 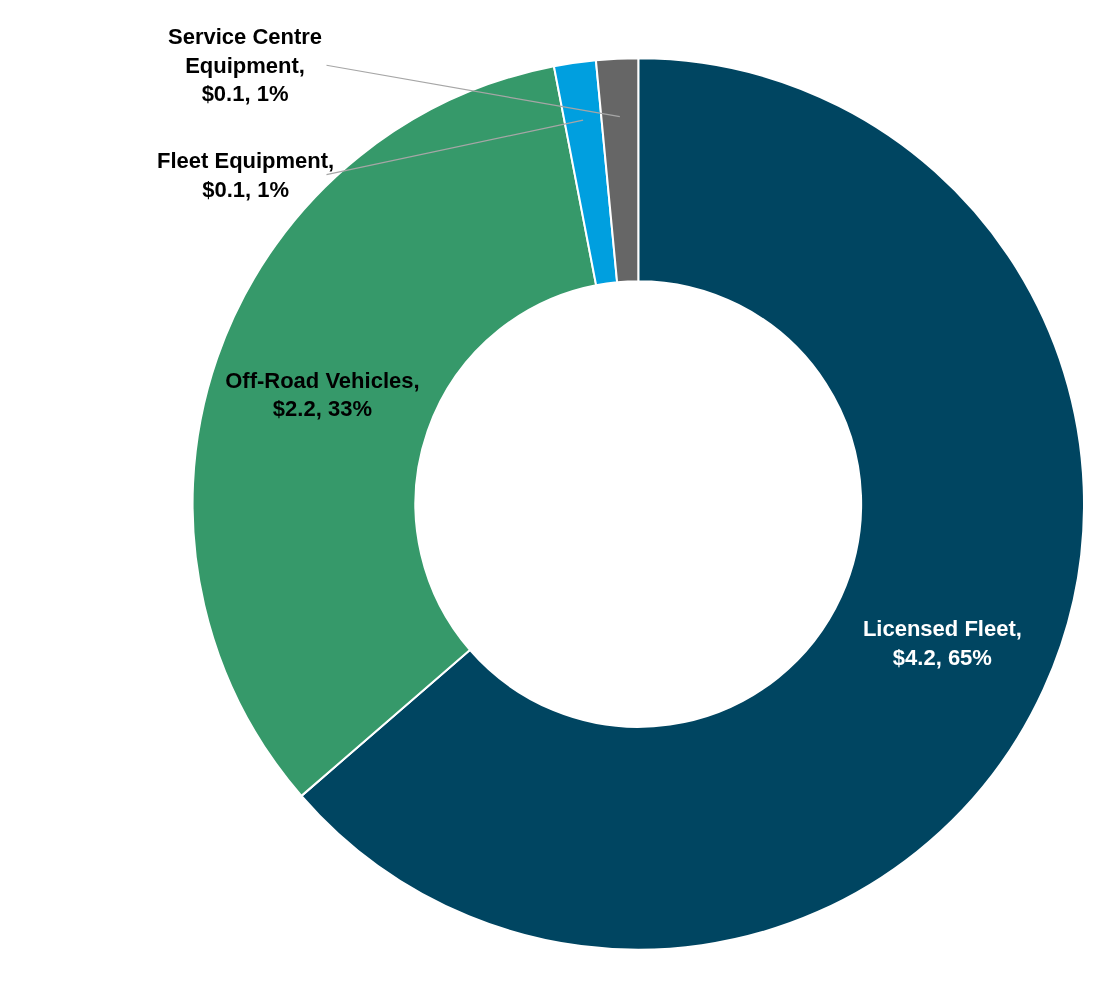 What do you see at coordinates (246, 175) in the screenshot?
I see `slice-label: Fleet Equipment, $0.1, 1%` at bounding box center [246, 175].